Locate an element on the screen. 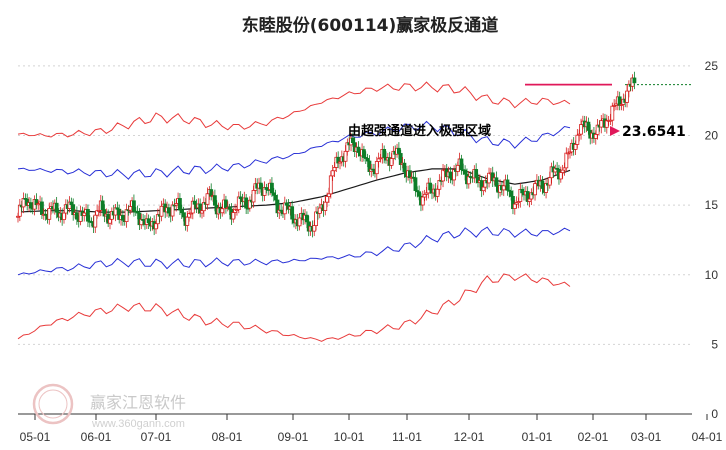  y-tick-label: 0 is located at coordinates (714, 414).